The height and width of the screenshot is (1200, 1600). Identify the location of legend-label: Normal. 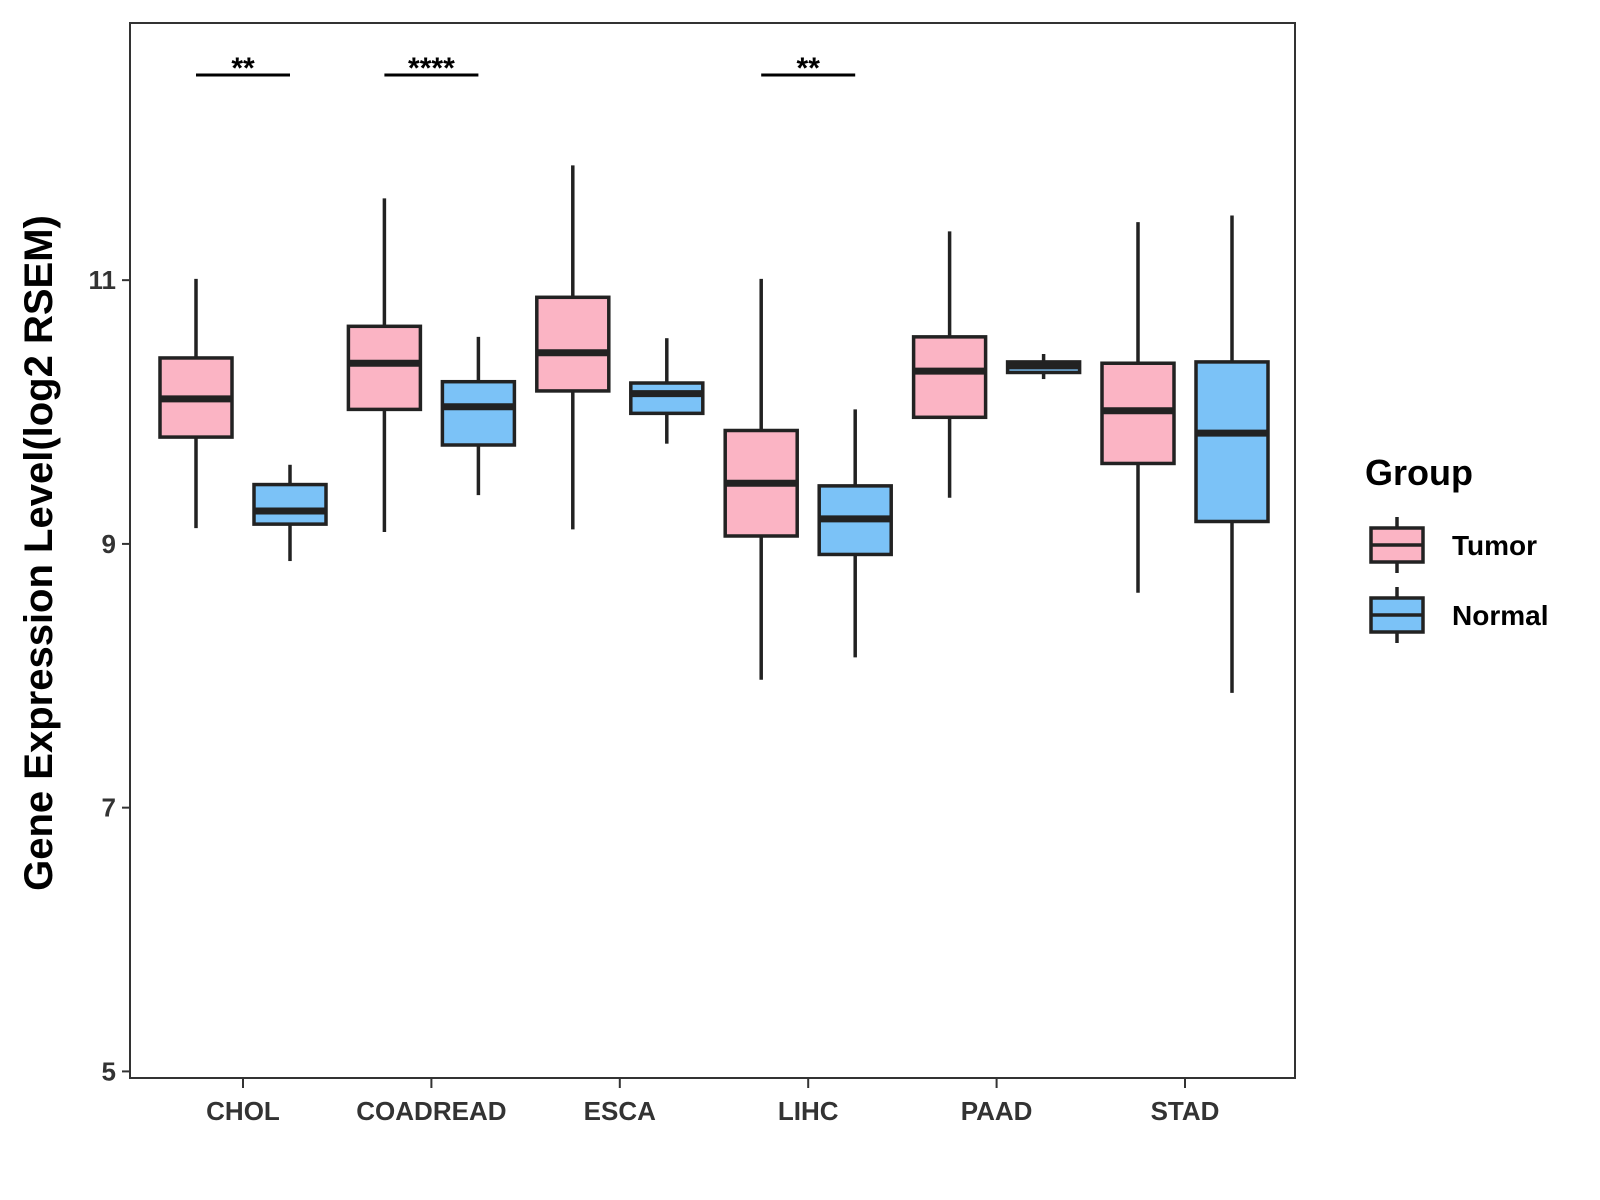
(1500, 615).